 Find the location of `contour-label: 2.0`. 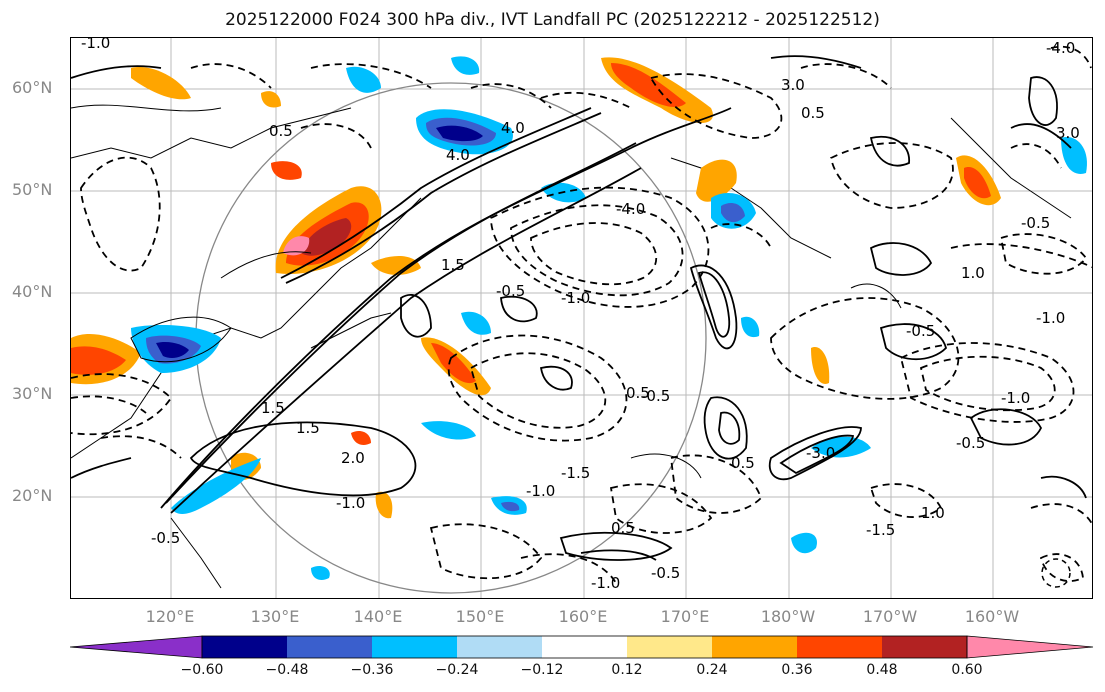

contour-label: 2.0 is located at coordinates (353, 458).